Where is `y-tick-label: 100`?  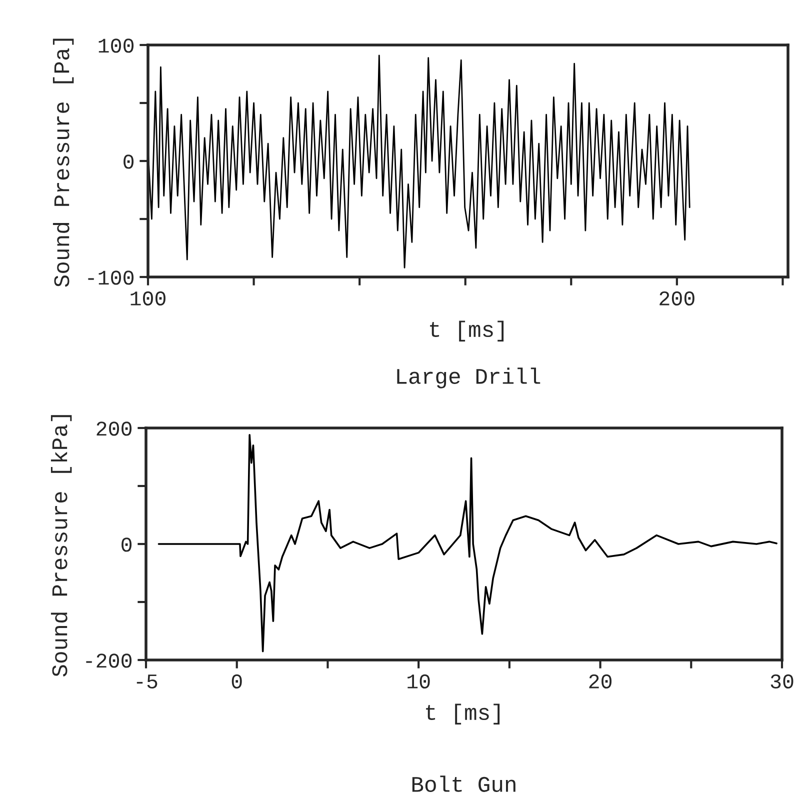 y-tick-label: 100 is located at coordinates (116, 45).